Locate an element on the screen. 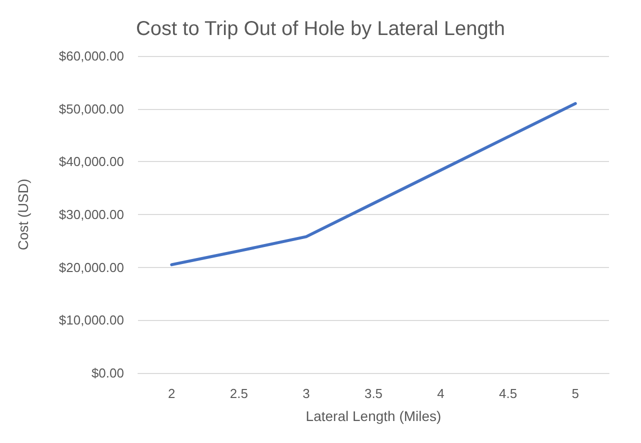 This screenshot has height=443, width=641. x-tick-label: 2 is located at coordinates (172, 393).